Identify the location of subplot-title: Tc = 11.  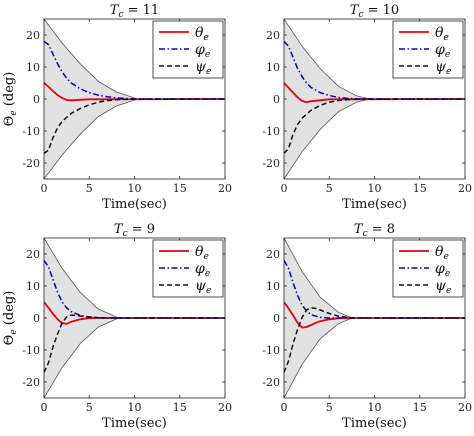
(134, 11).